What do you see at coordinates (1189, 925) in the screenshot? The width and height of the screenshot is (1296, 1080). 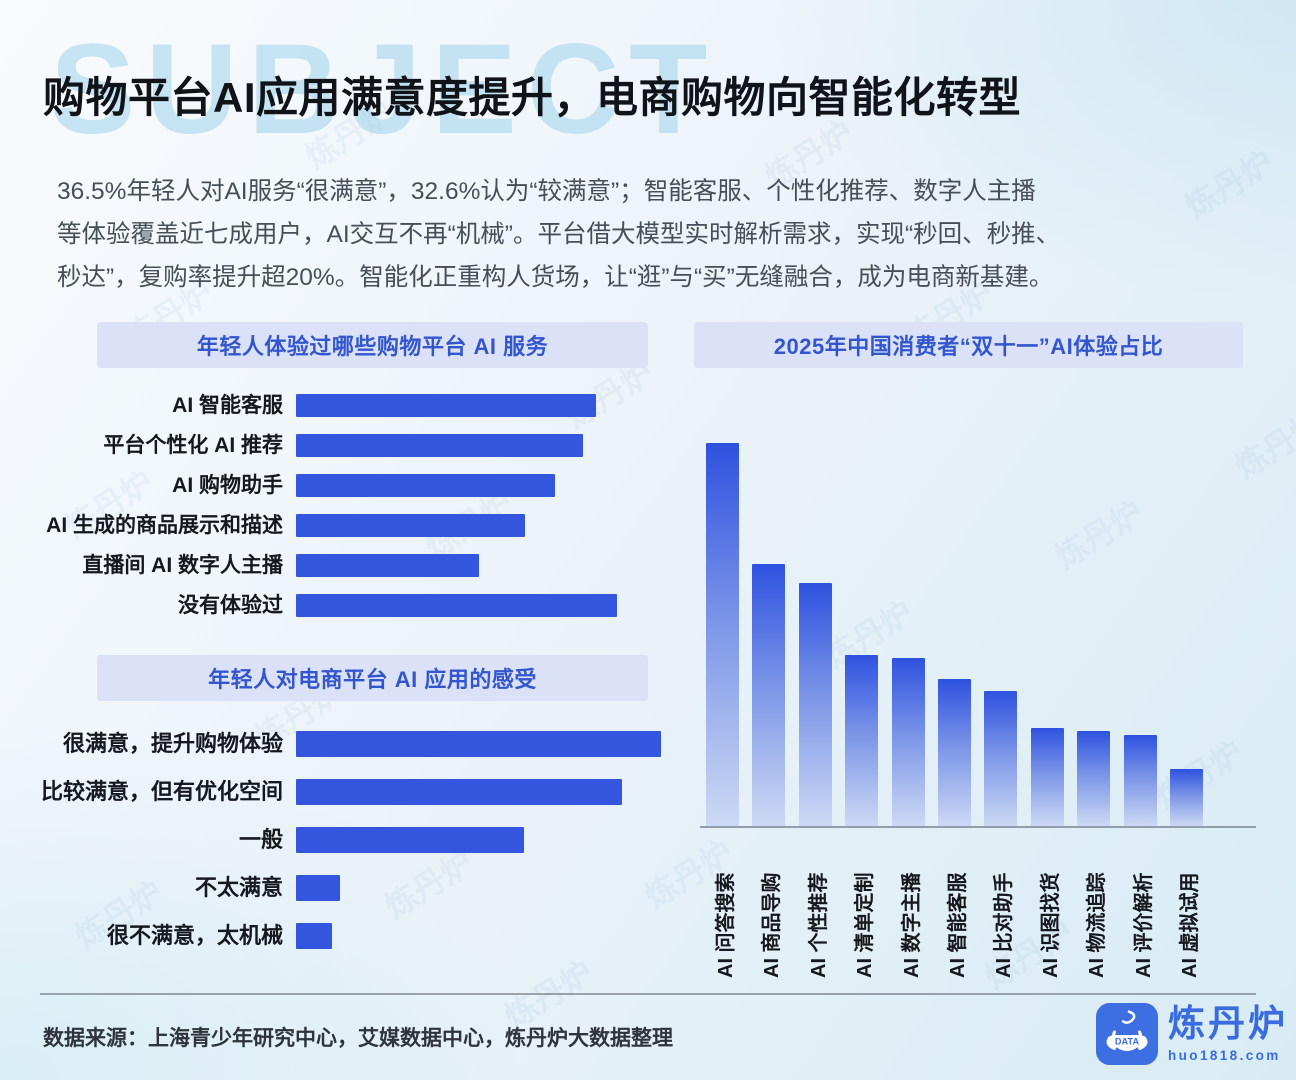 I see `bar-category-label: AI 虚拟试用` at bounding box center [1189, 925].